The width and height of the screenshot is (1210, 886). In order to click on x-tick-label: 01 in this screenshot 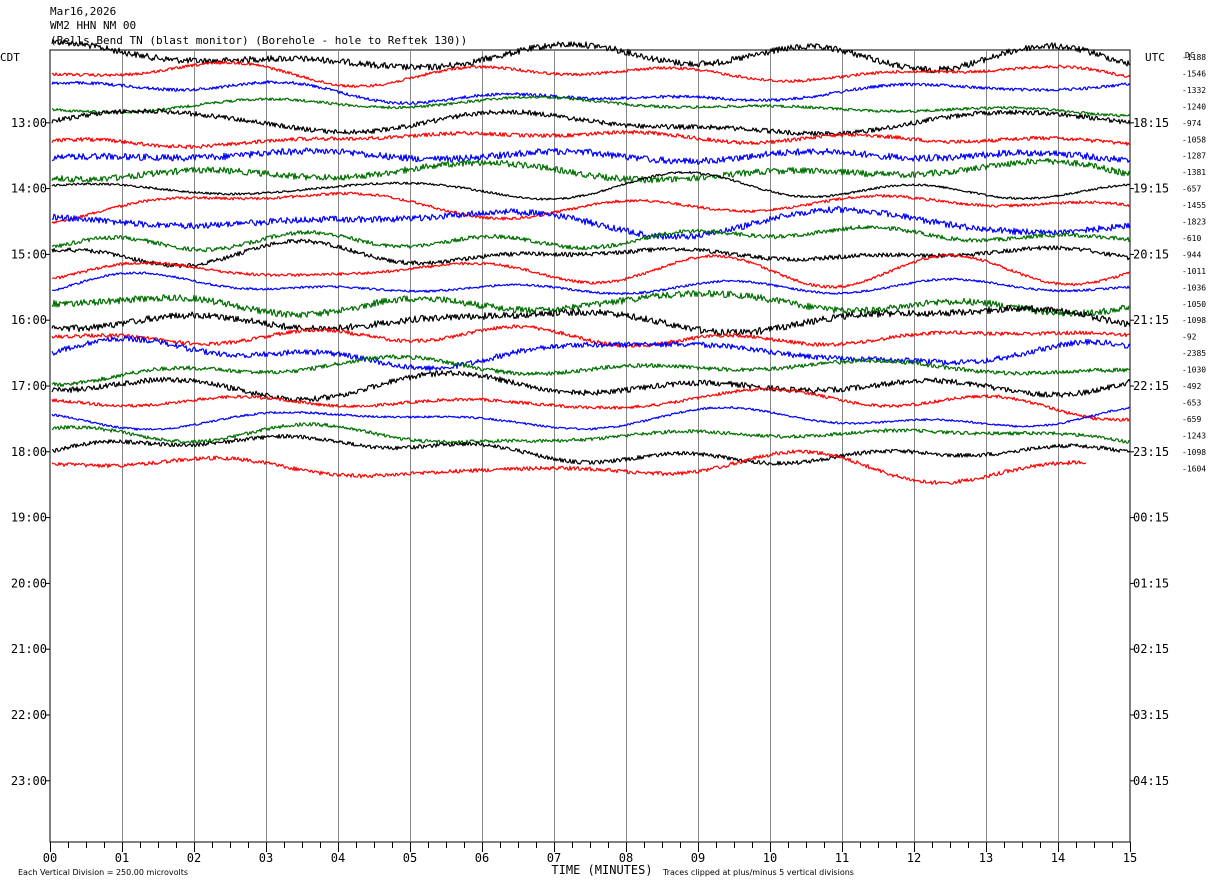, I will do `click(122, 858)`.